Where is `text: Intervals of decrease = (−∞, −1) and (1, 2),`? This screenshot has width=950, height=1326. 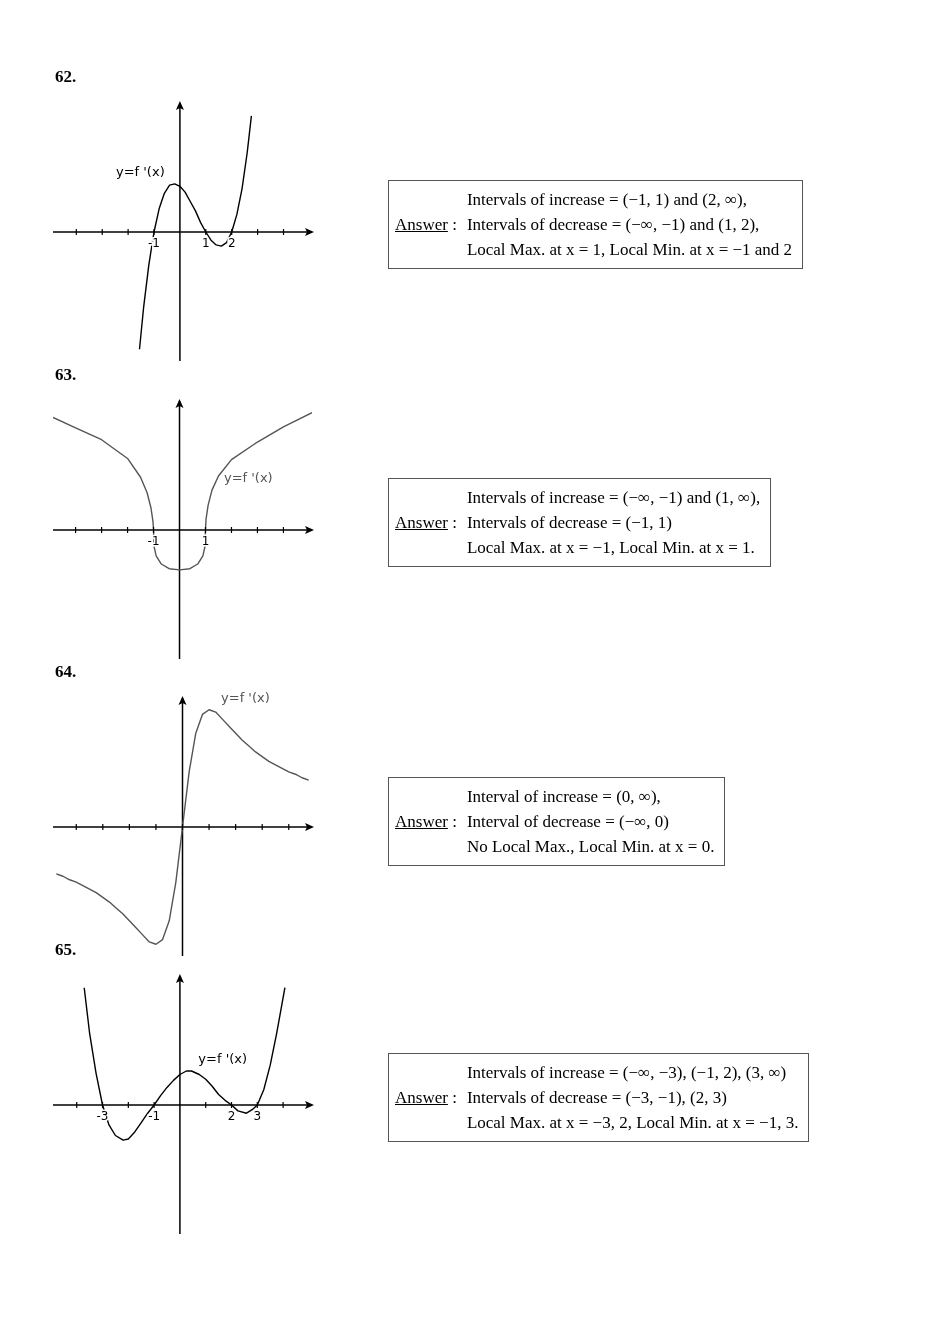 text: Intervals of decrease = (−∞, −1) and (1, 2), is located at coordinates (613, 225).